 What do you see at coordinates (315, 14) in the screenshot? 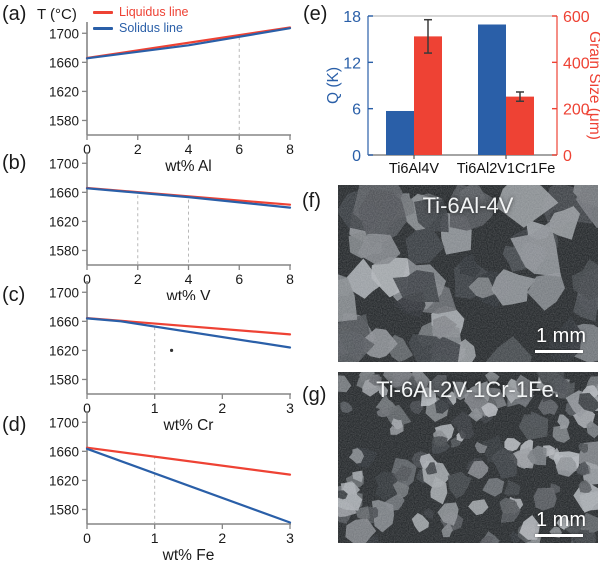
I see `panel-e-tag: (e)` at bounding box center [315, 14].